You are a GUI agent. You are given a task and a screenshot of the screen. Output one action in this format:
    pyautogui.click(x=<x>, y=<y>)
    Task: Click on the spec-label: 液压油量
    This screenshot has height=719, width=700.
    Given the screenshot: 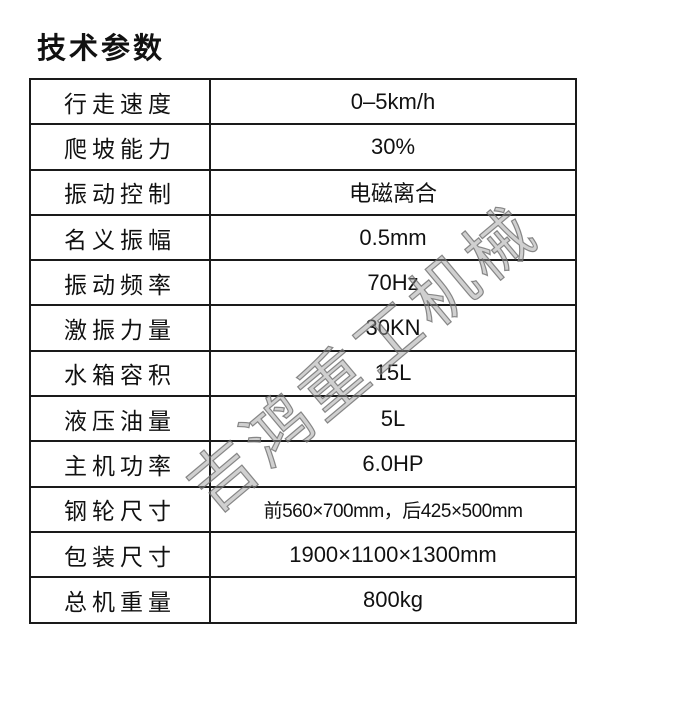 What is the action you would take?
    pyautogui.click(x=120, y=419)
    